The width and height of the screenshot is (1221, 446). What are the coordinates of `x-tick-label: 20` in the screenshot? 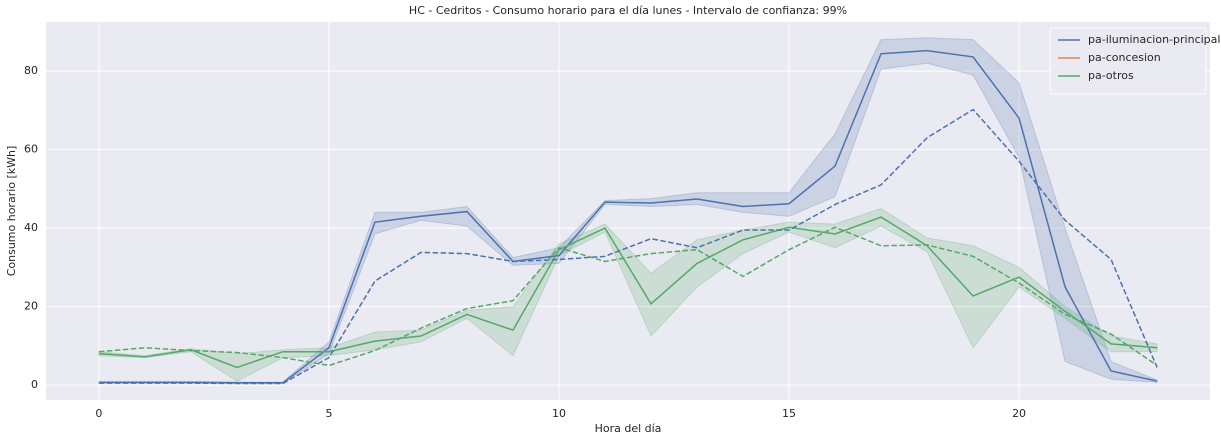 It's located at (1019, 413).